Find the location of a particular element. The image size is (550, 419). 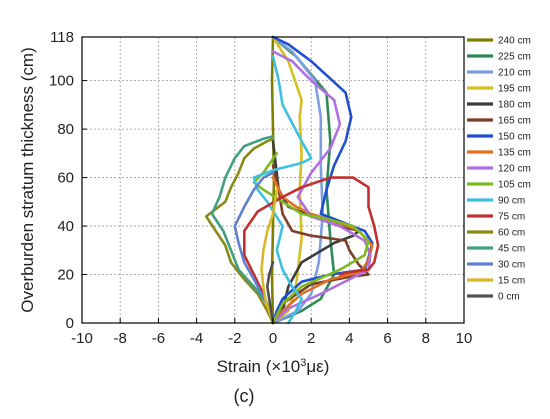

x-tick-label: -8 is located at coordinates (120, 338).